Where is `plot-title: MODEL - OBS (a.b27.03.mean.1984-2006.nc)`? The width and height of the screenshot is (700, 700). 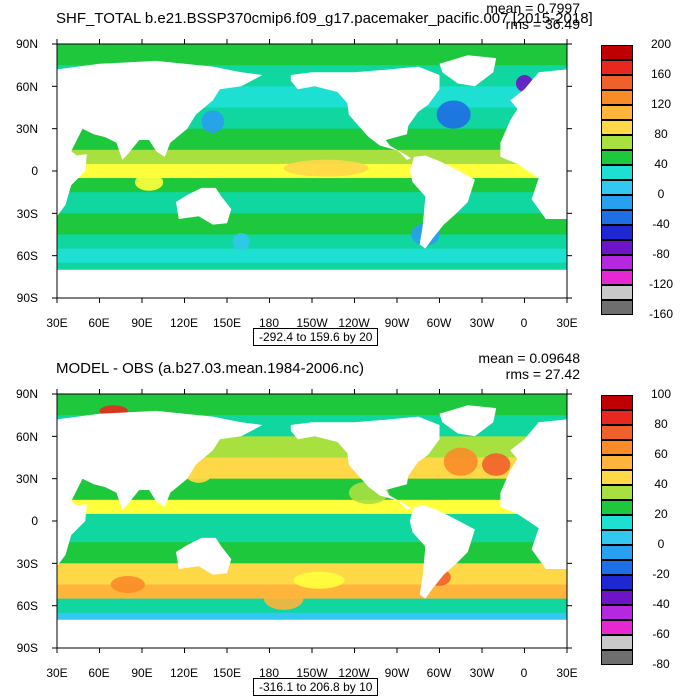
plot-title: MODEL - OBS (a.b27.03.mean.1984-2006.nc) is located at coordinates (210, 368).